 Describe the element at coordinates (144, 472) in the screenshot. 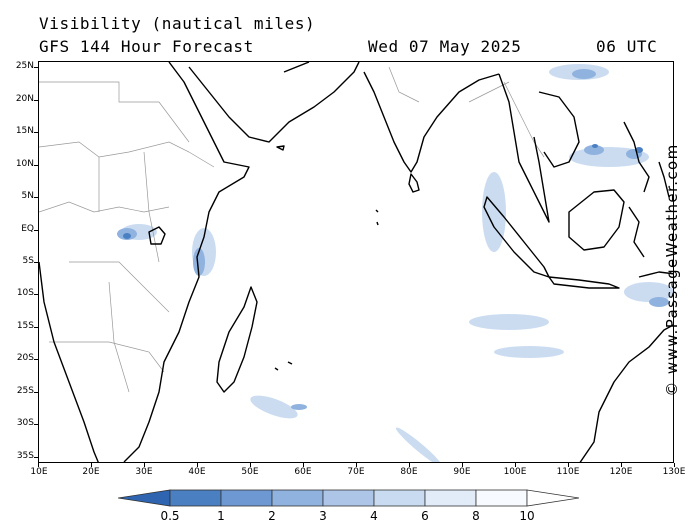

I see `lon-label-30e: 30E` at that location.